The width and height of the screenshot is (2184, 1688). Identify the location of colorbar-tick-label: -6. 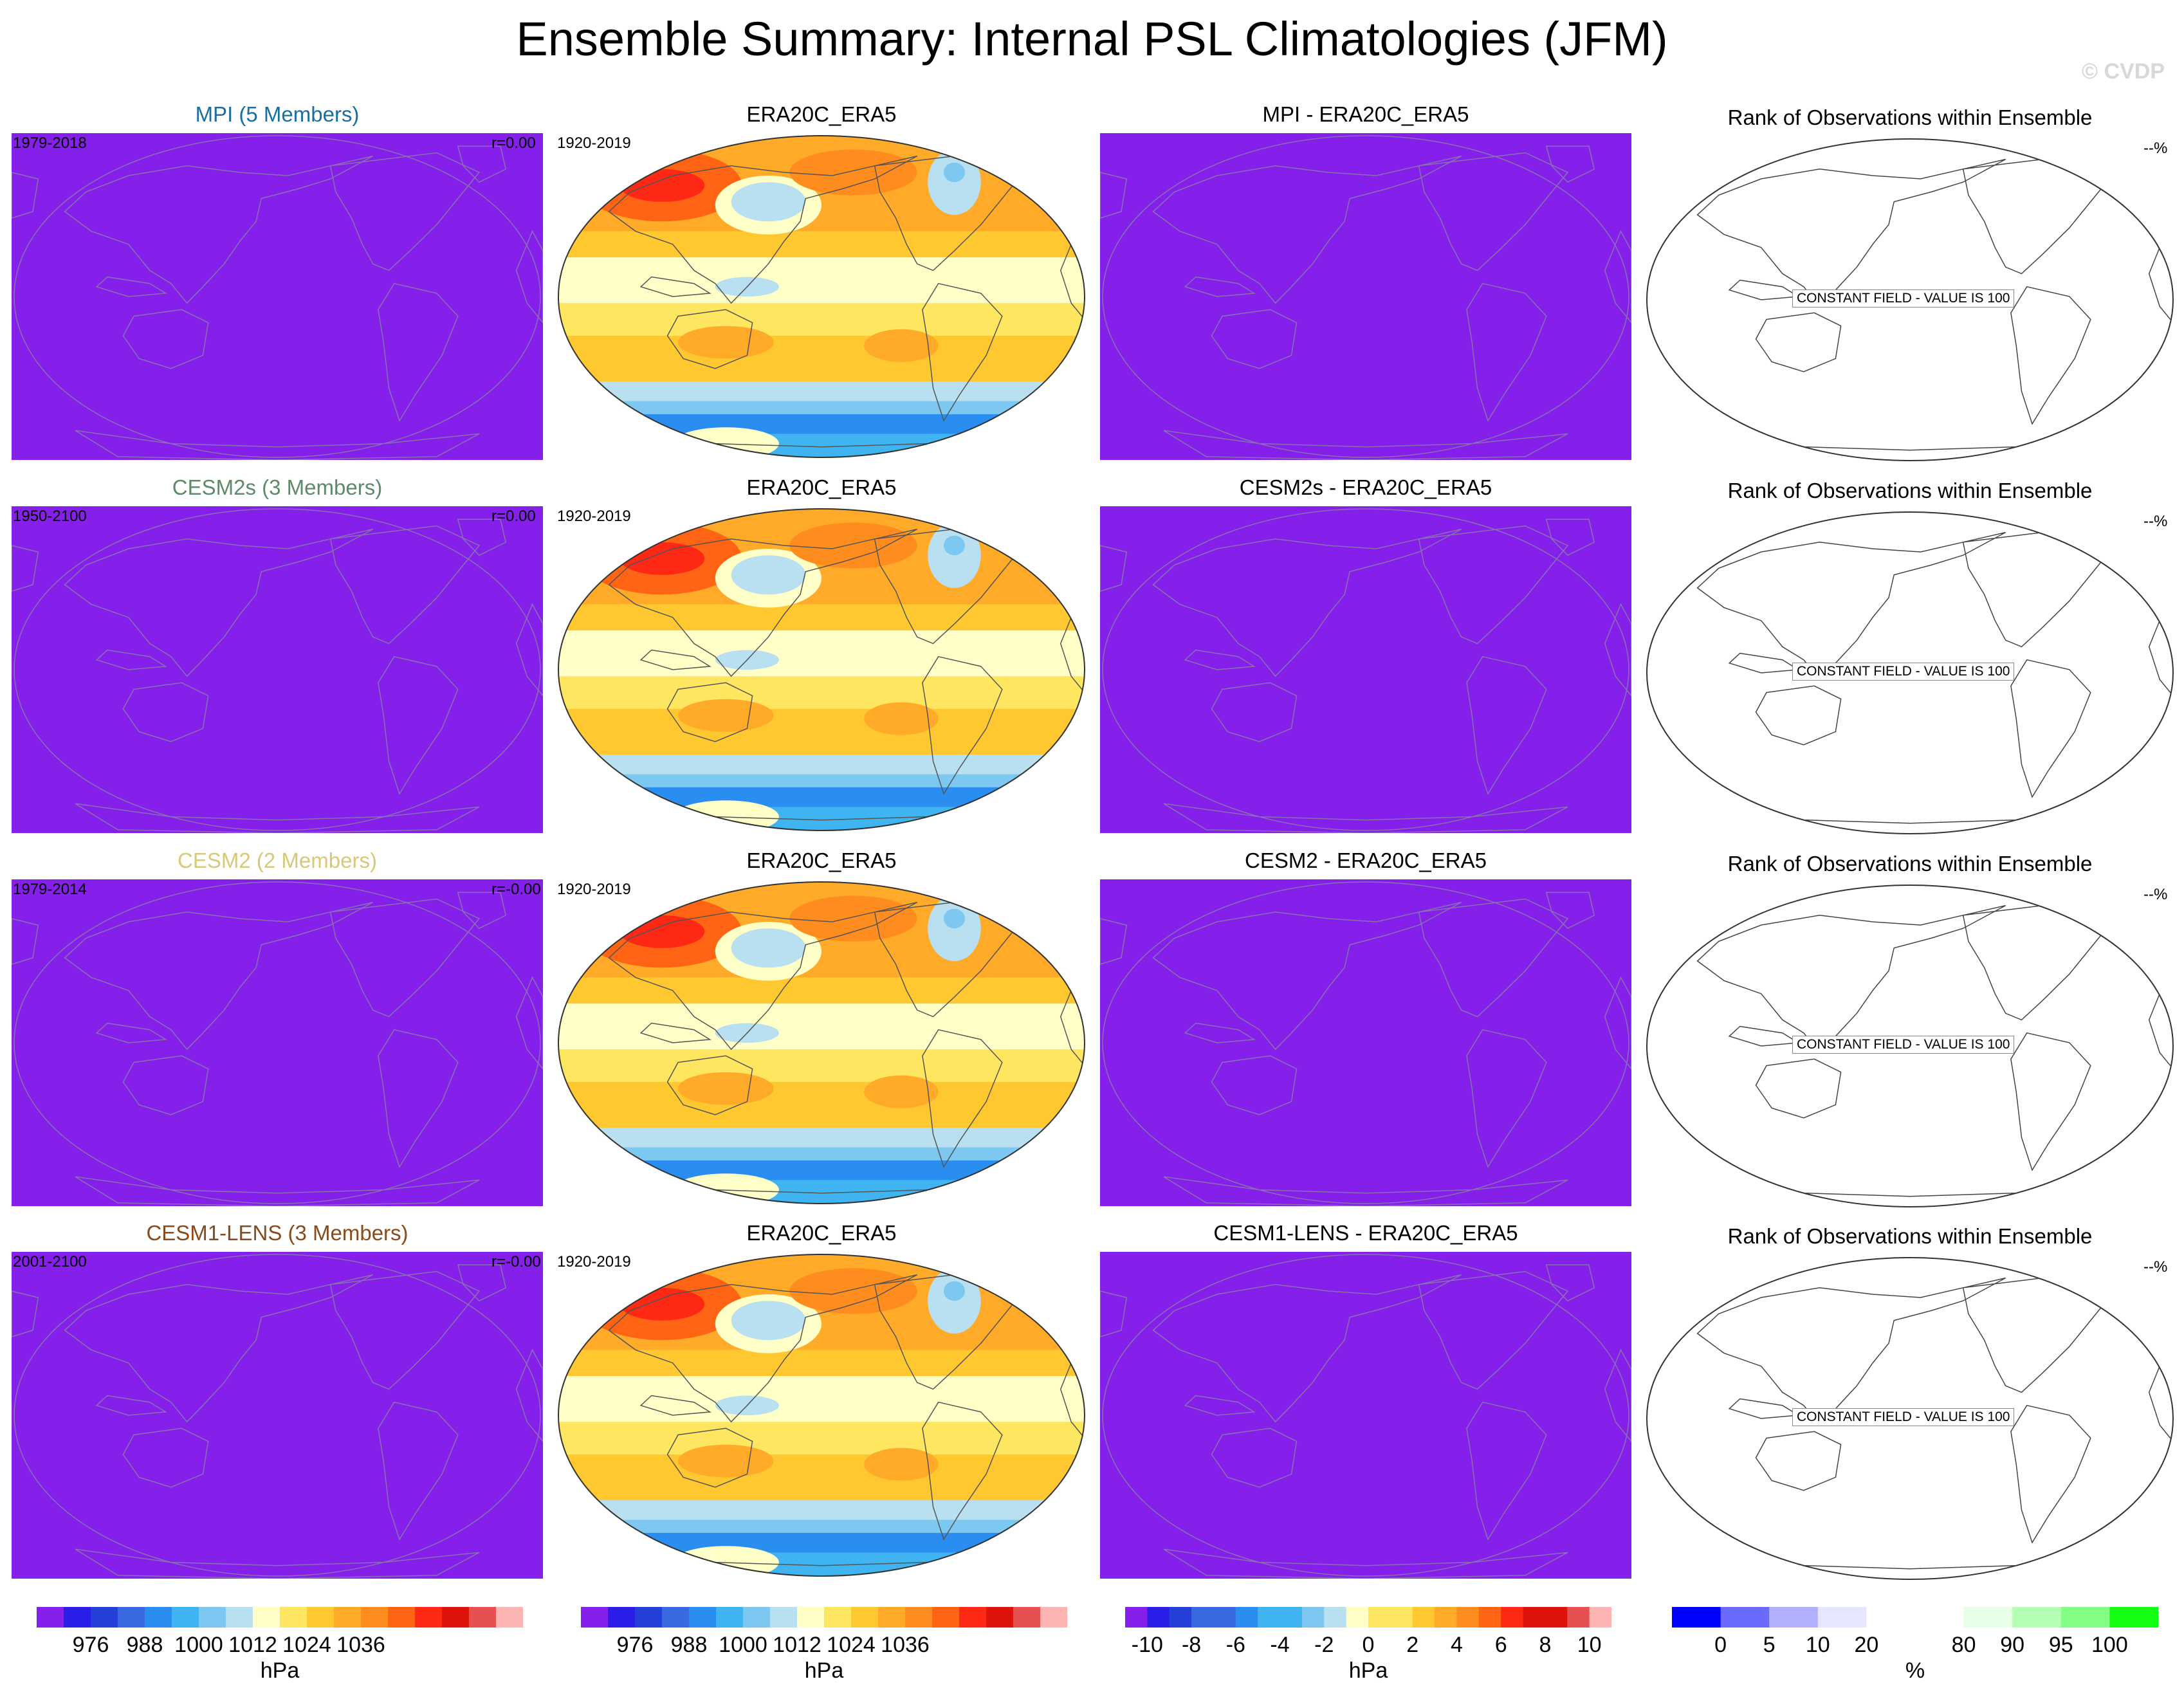
(1235, 1645).